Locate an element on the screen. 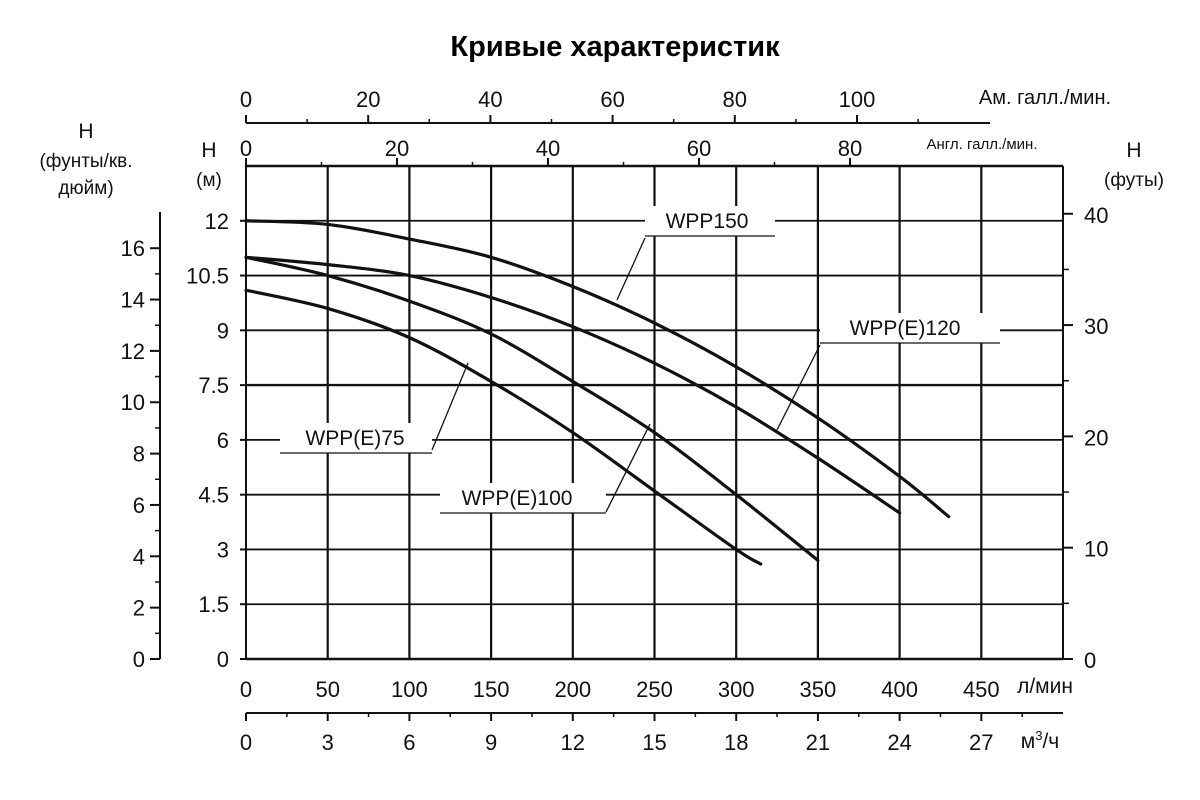  uk-gpm-tick-label-40: 40 is located at coordinates (548, 148).